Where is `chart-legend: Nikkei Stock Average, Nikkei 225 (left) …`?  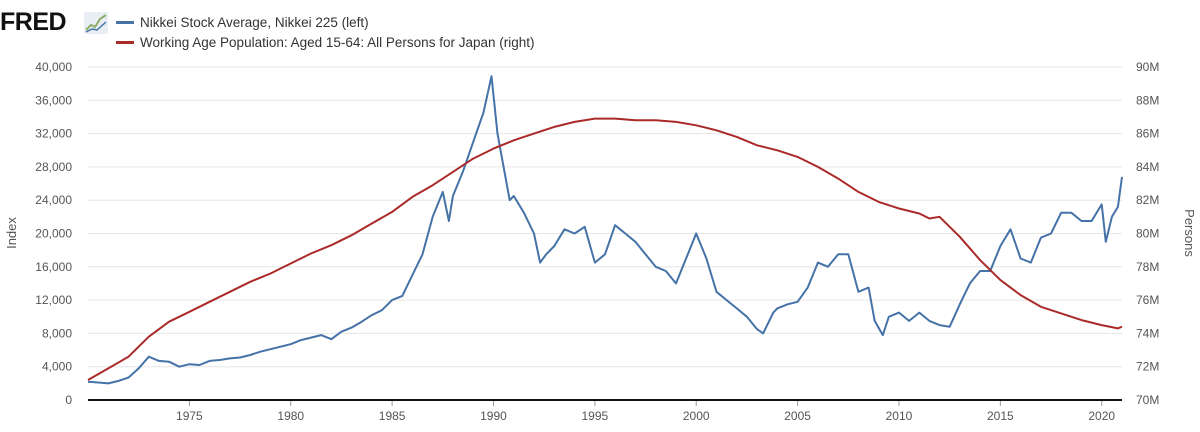
chart-legend: Nikkei Stock Average, Nikkei 225 (left) … is located at coordinates (325, 32).